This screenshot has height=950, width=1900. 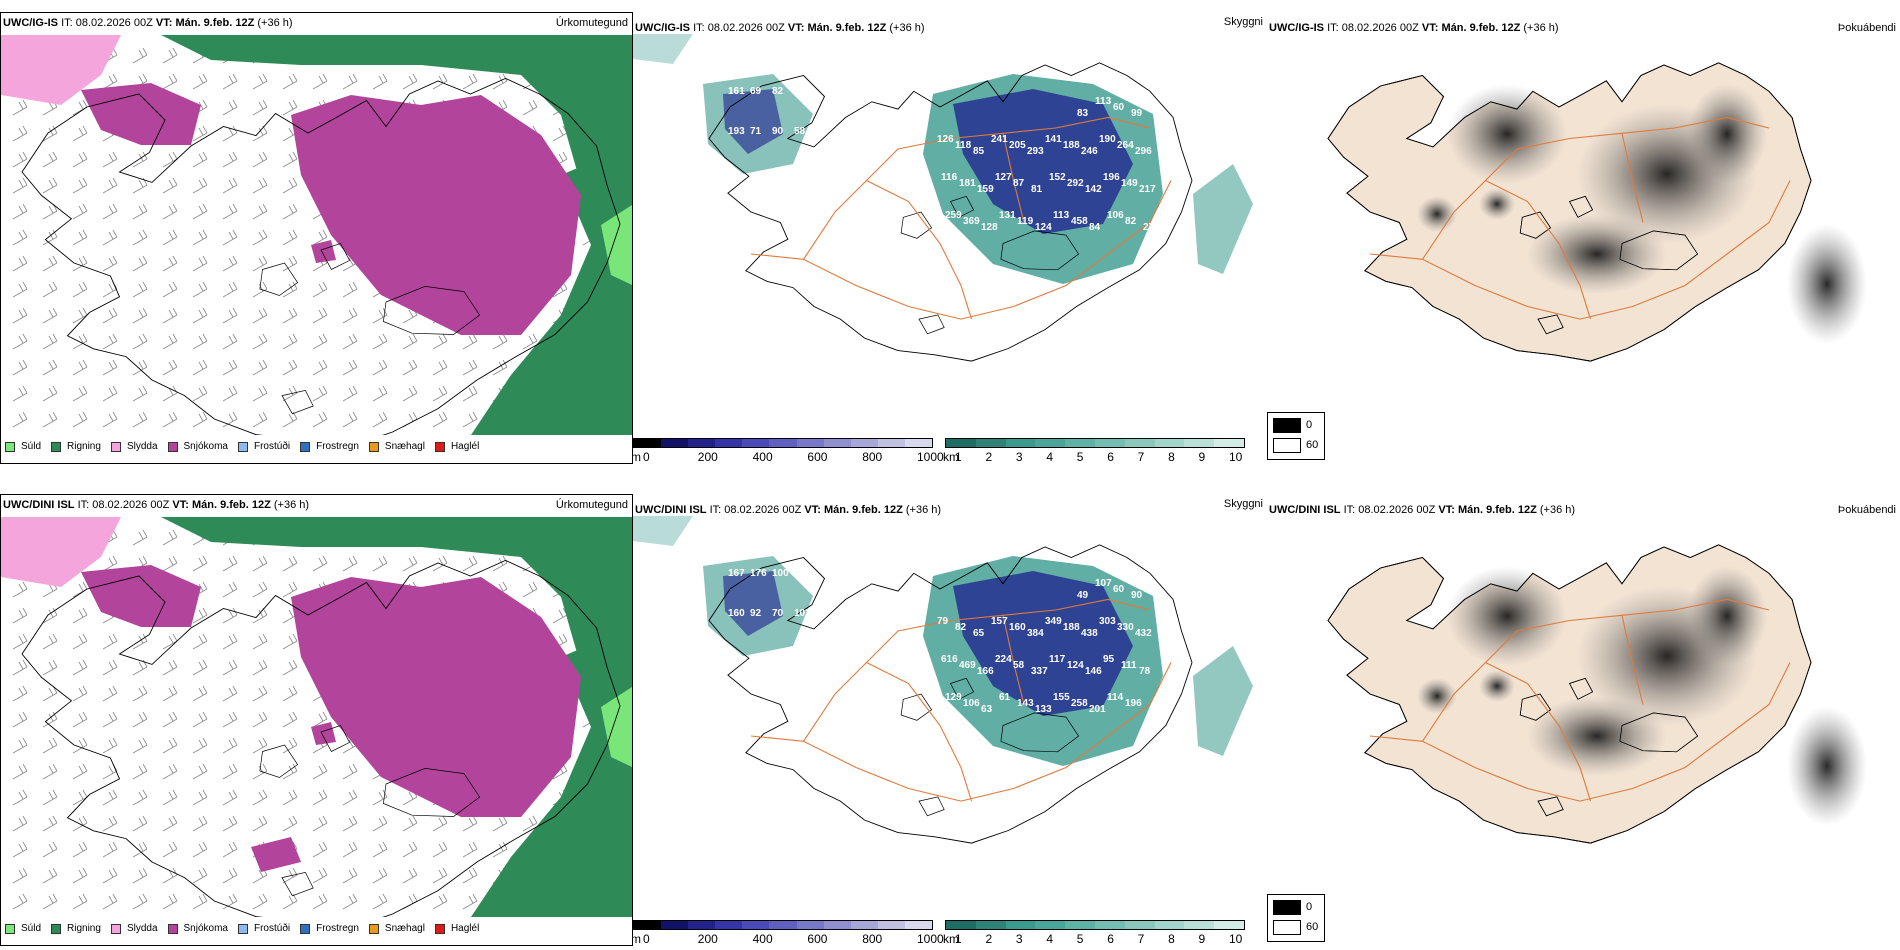 I want to click on visibility-value-label: 167, so click(x=736, y=573).